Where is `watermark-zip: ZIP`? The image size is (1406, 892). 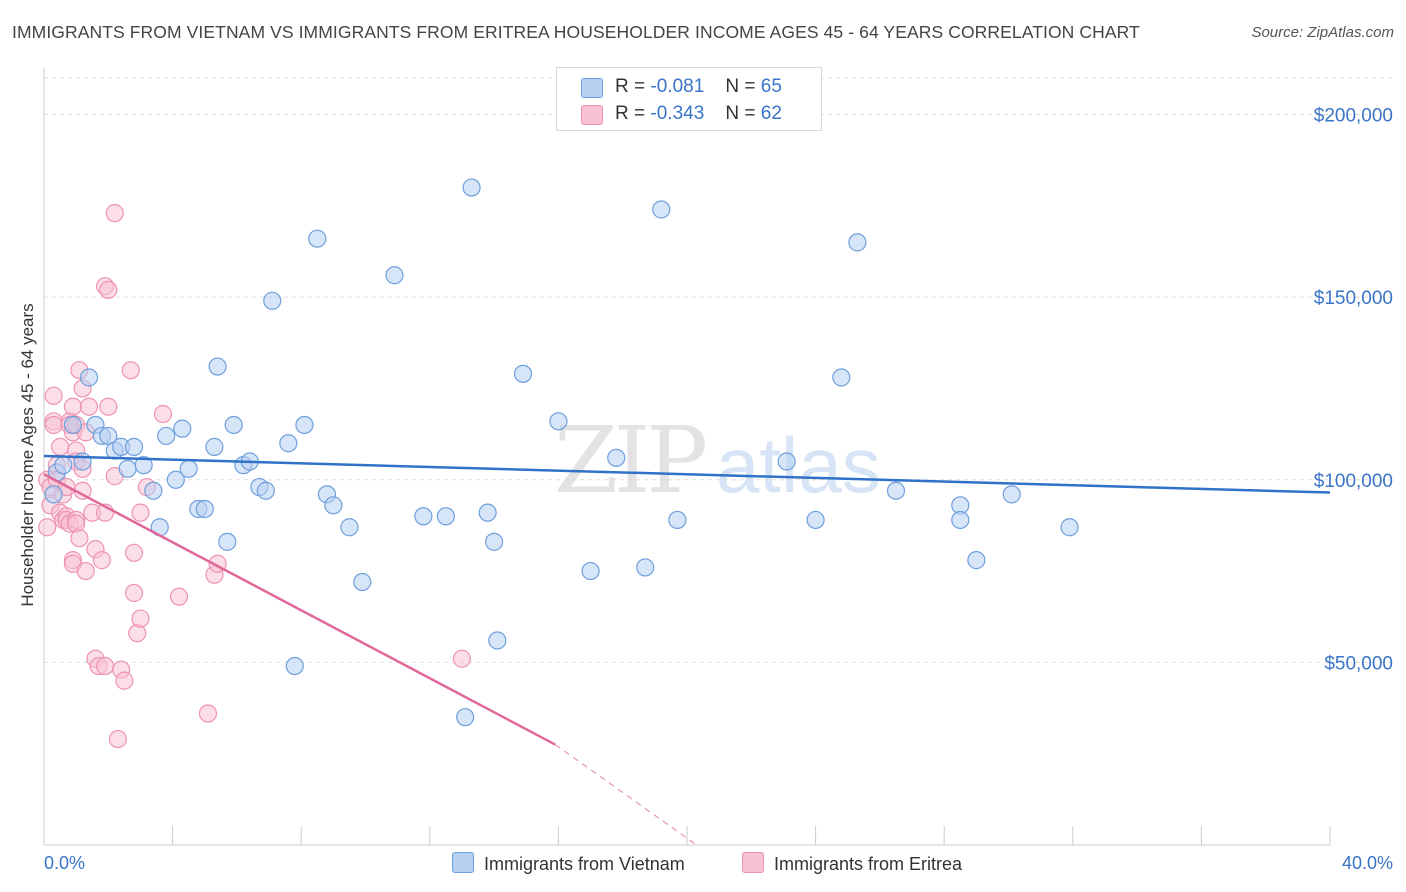
watermark-zip: ZIP is located at coordinates (629, 460).